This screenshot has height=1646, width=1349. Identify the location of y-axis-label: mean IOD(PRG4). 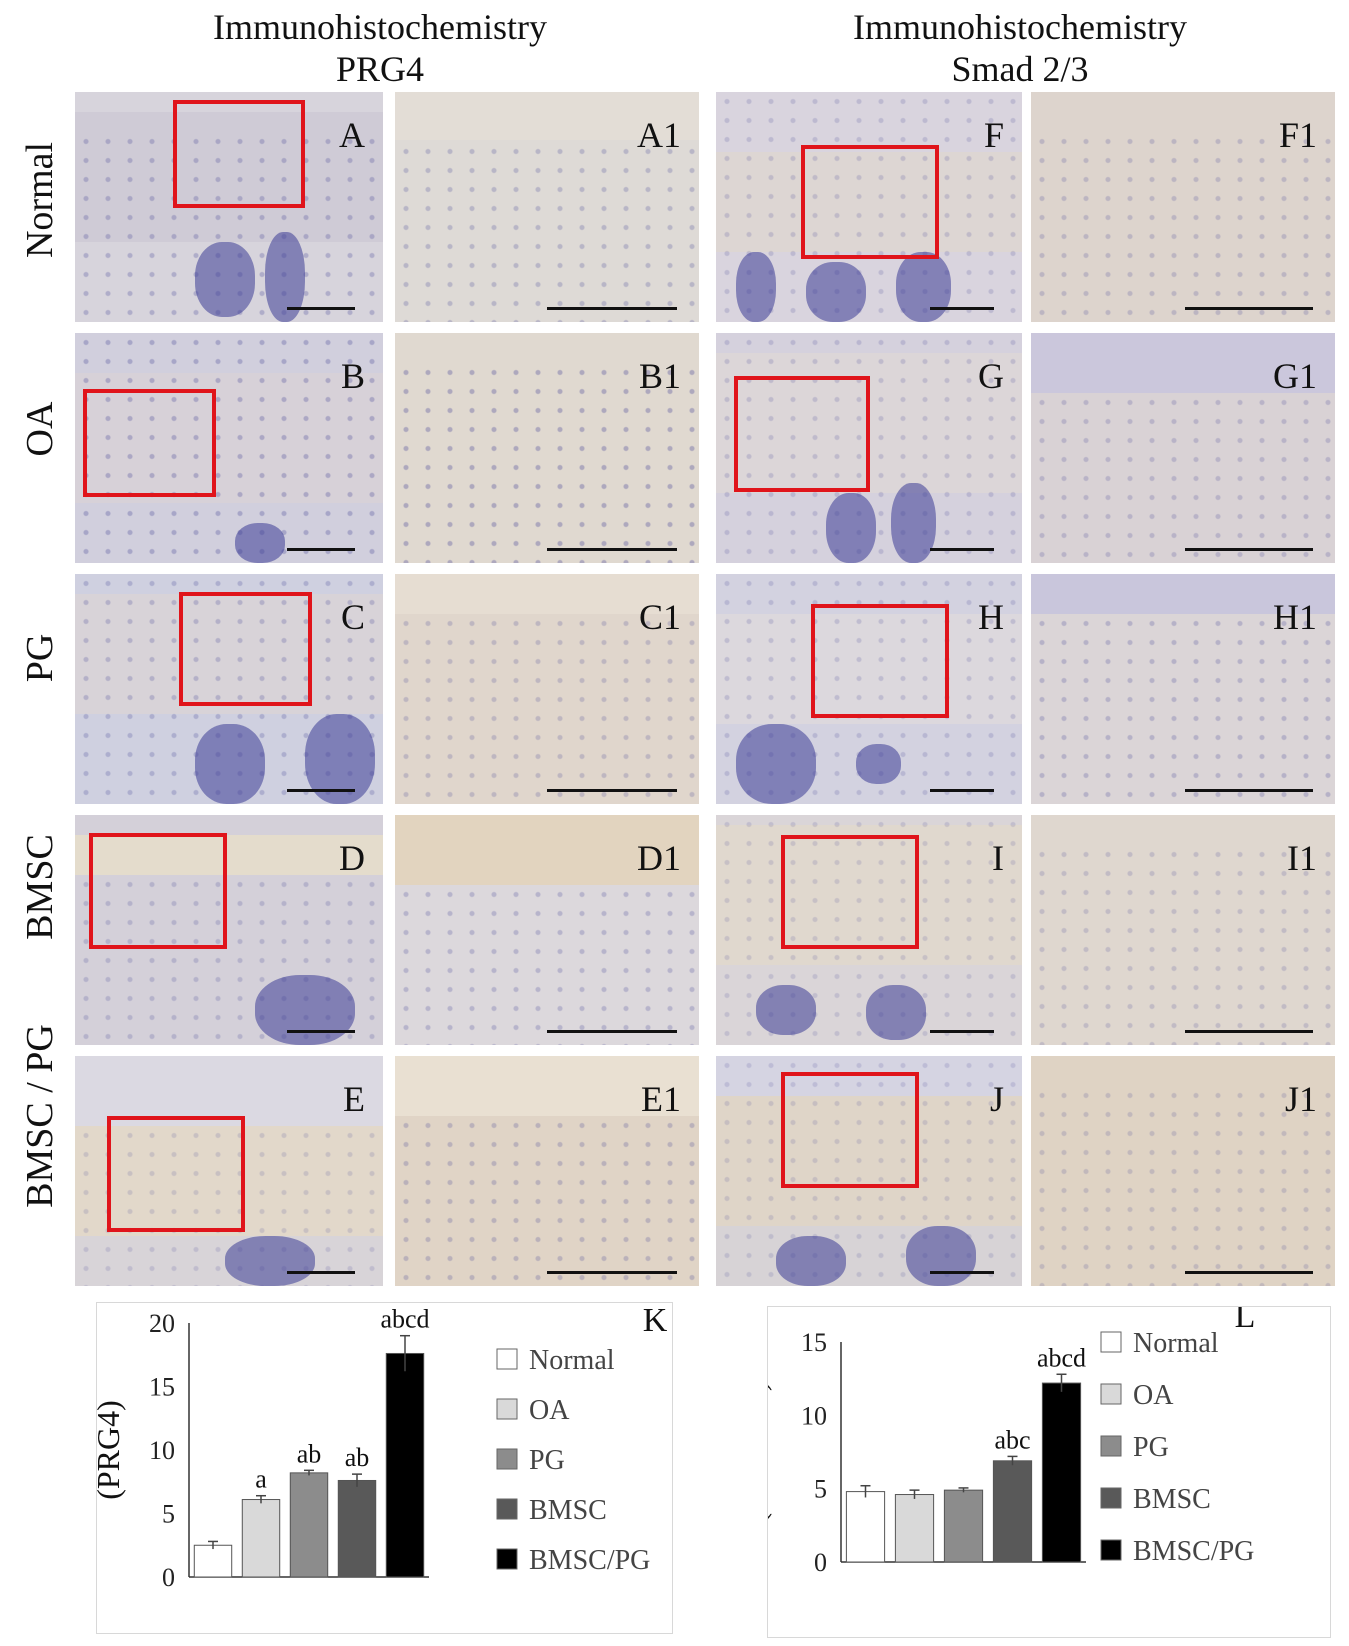
(111, 1450).